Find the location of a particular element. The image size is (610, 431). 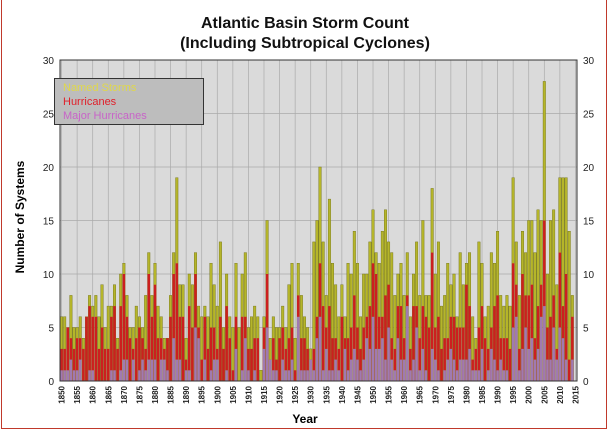

y-tick-label-right: 30 is located at coordinates (589, 61).